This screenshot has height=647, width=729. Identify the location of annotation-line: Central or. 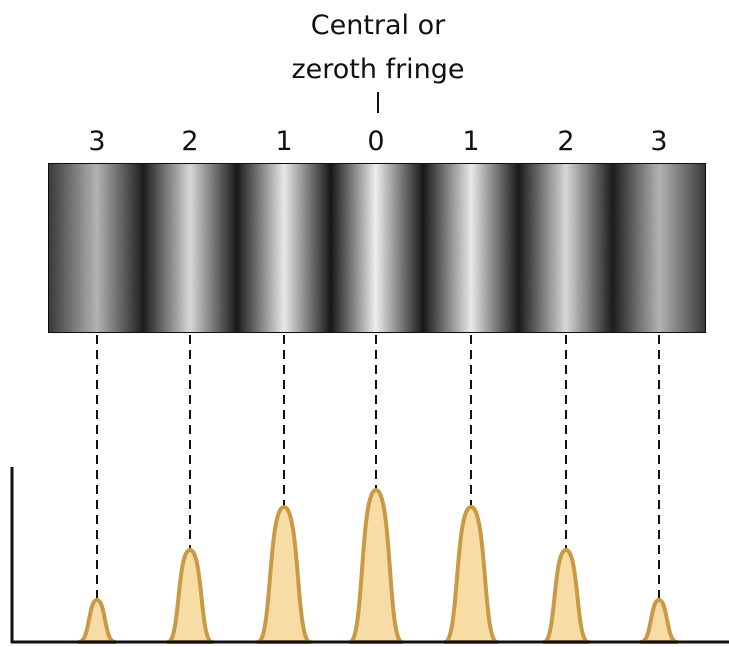
(378, 25).